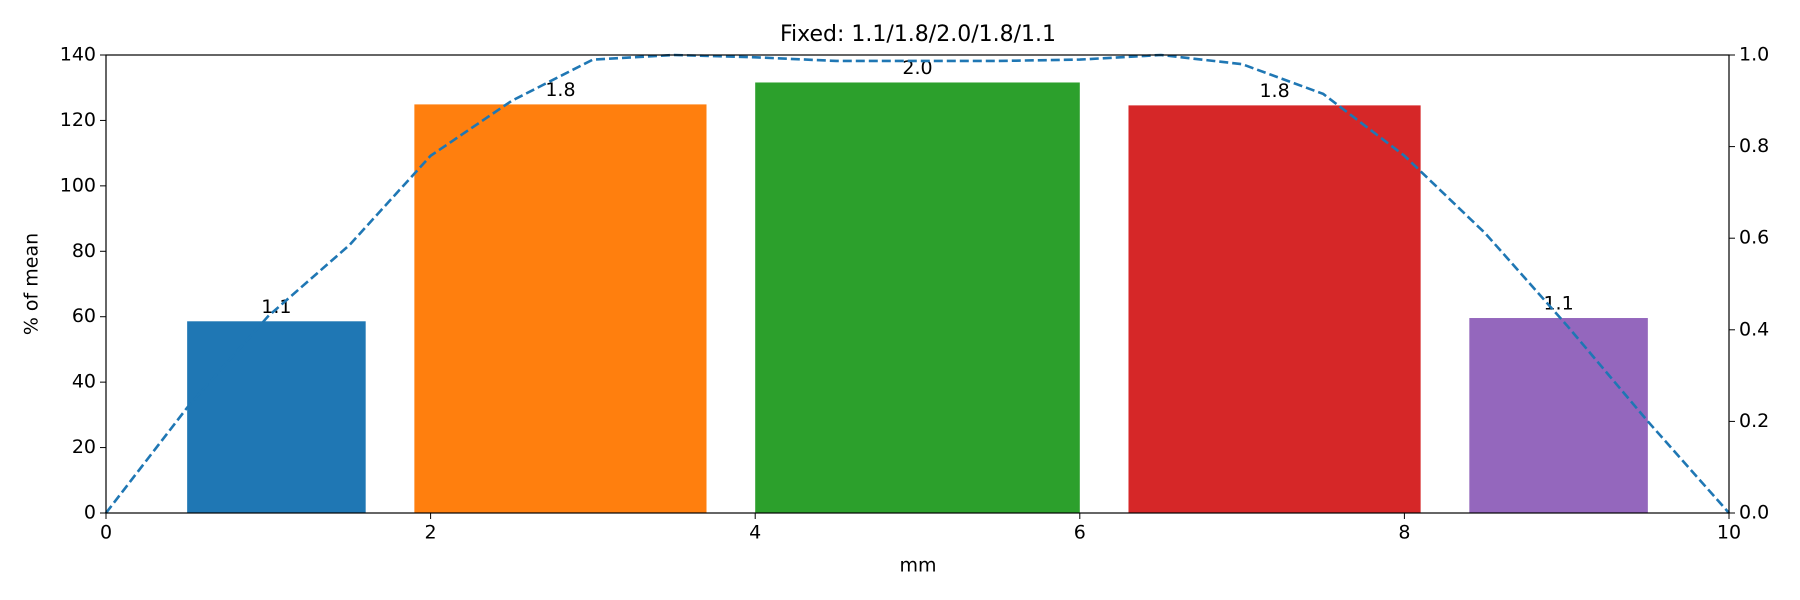 The height and width of the screenshot is (600, 1800). Describe the element at coordinates (1729, 533) in the screenshot. I see `x-tick-label: 10` at that location.